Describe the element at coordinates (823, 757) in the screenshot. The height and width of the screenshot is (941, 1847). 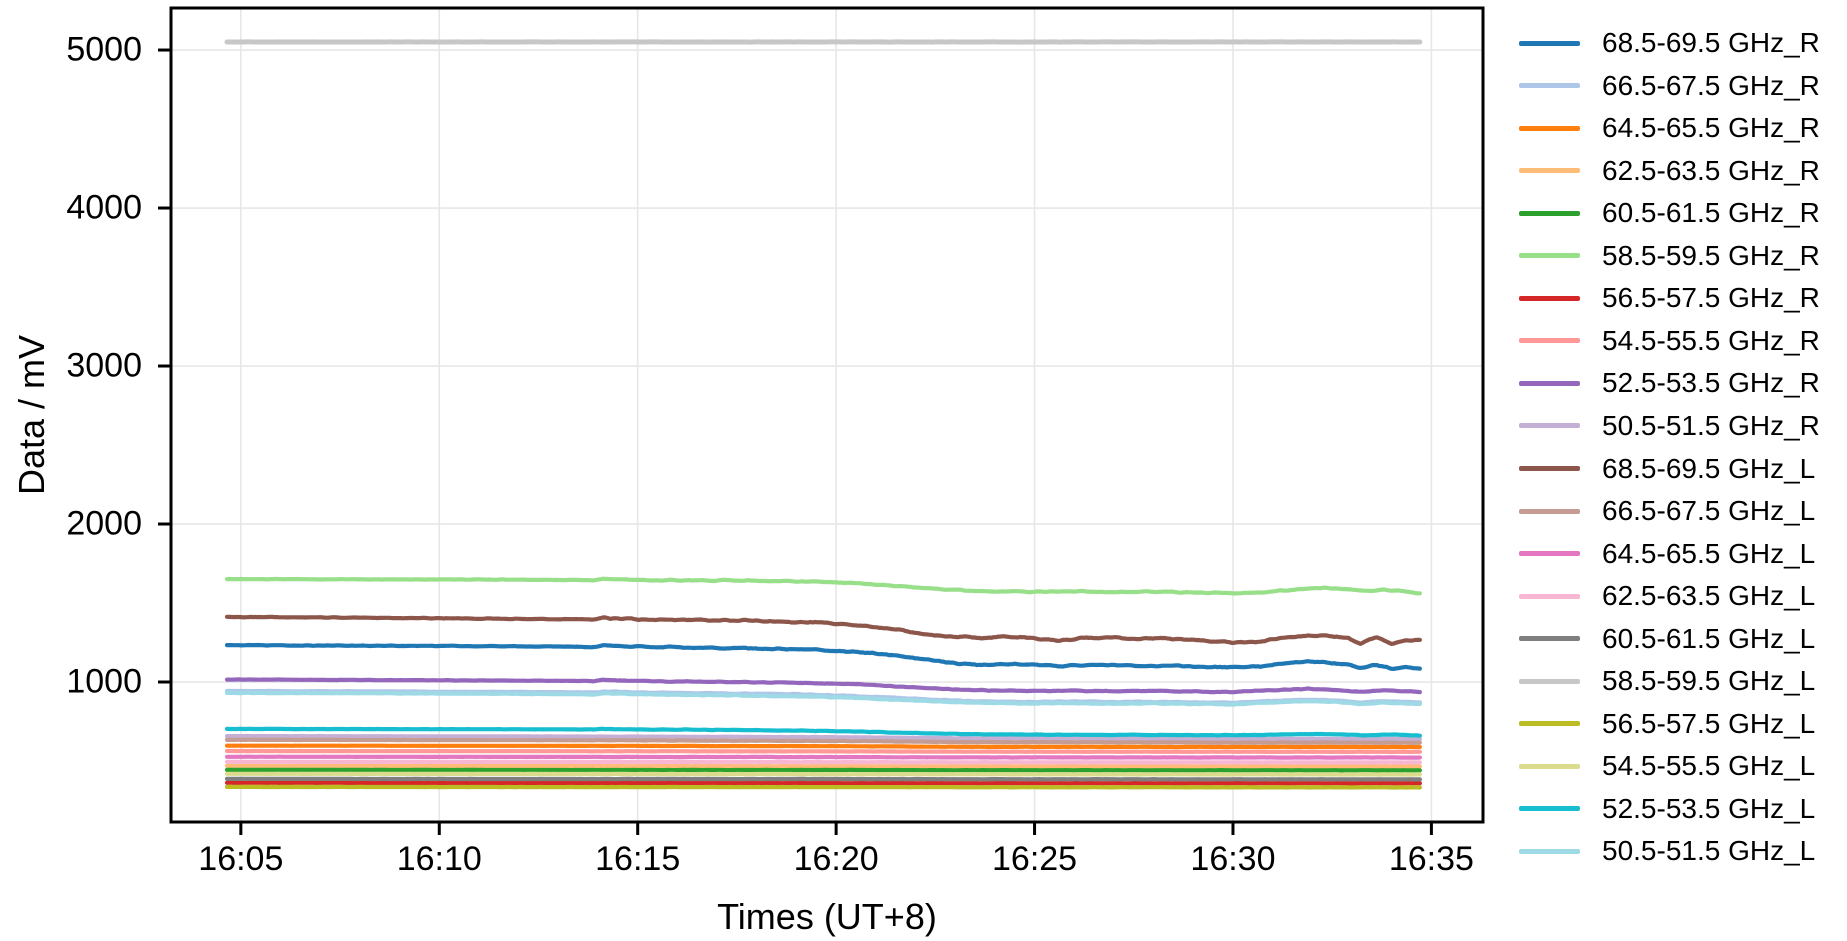
I see `series-line-64.5-65.5-GHz_L` at that location.